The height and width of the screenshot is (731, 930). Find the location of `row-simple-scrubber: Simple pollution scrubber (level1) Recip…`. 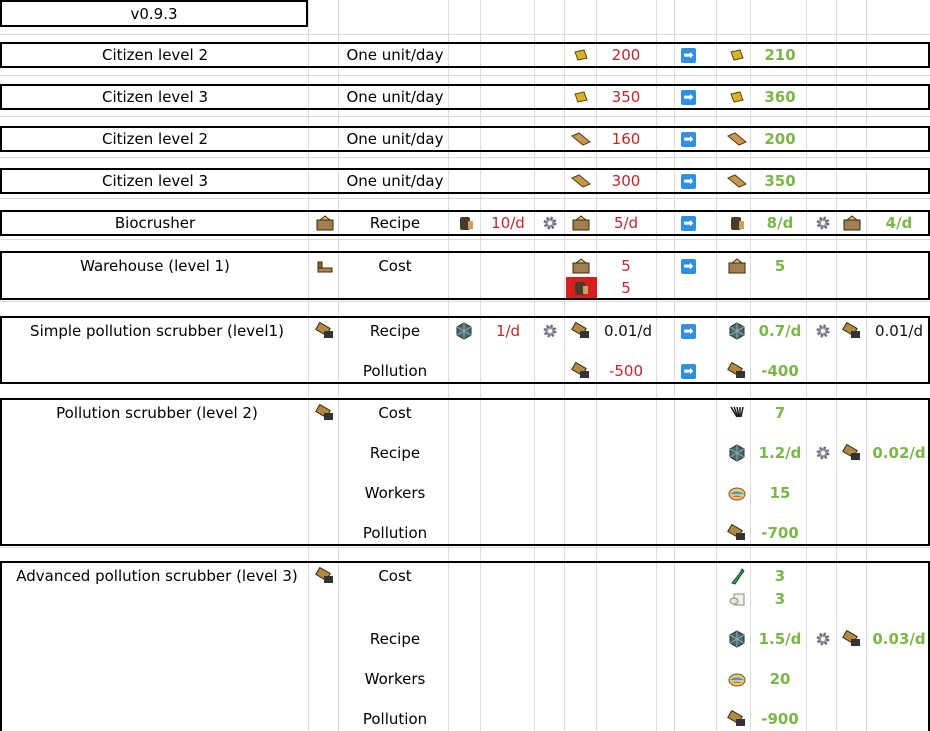

row-simple-scrubber: Simple pollution scrubber (level1) Recip… is located at coordinates (465, 350).